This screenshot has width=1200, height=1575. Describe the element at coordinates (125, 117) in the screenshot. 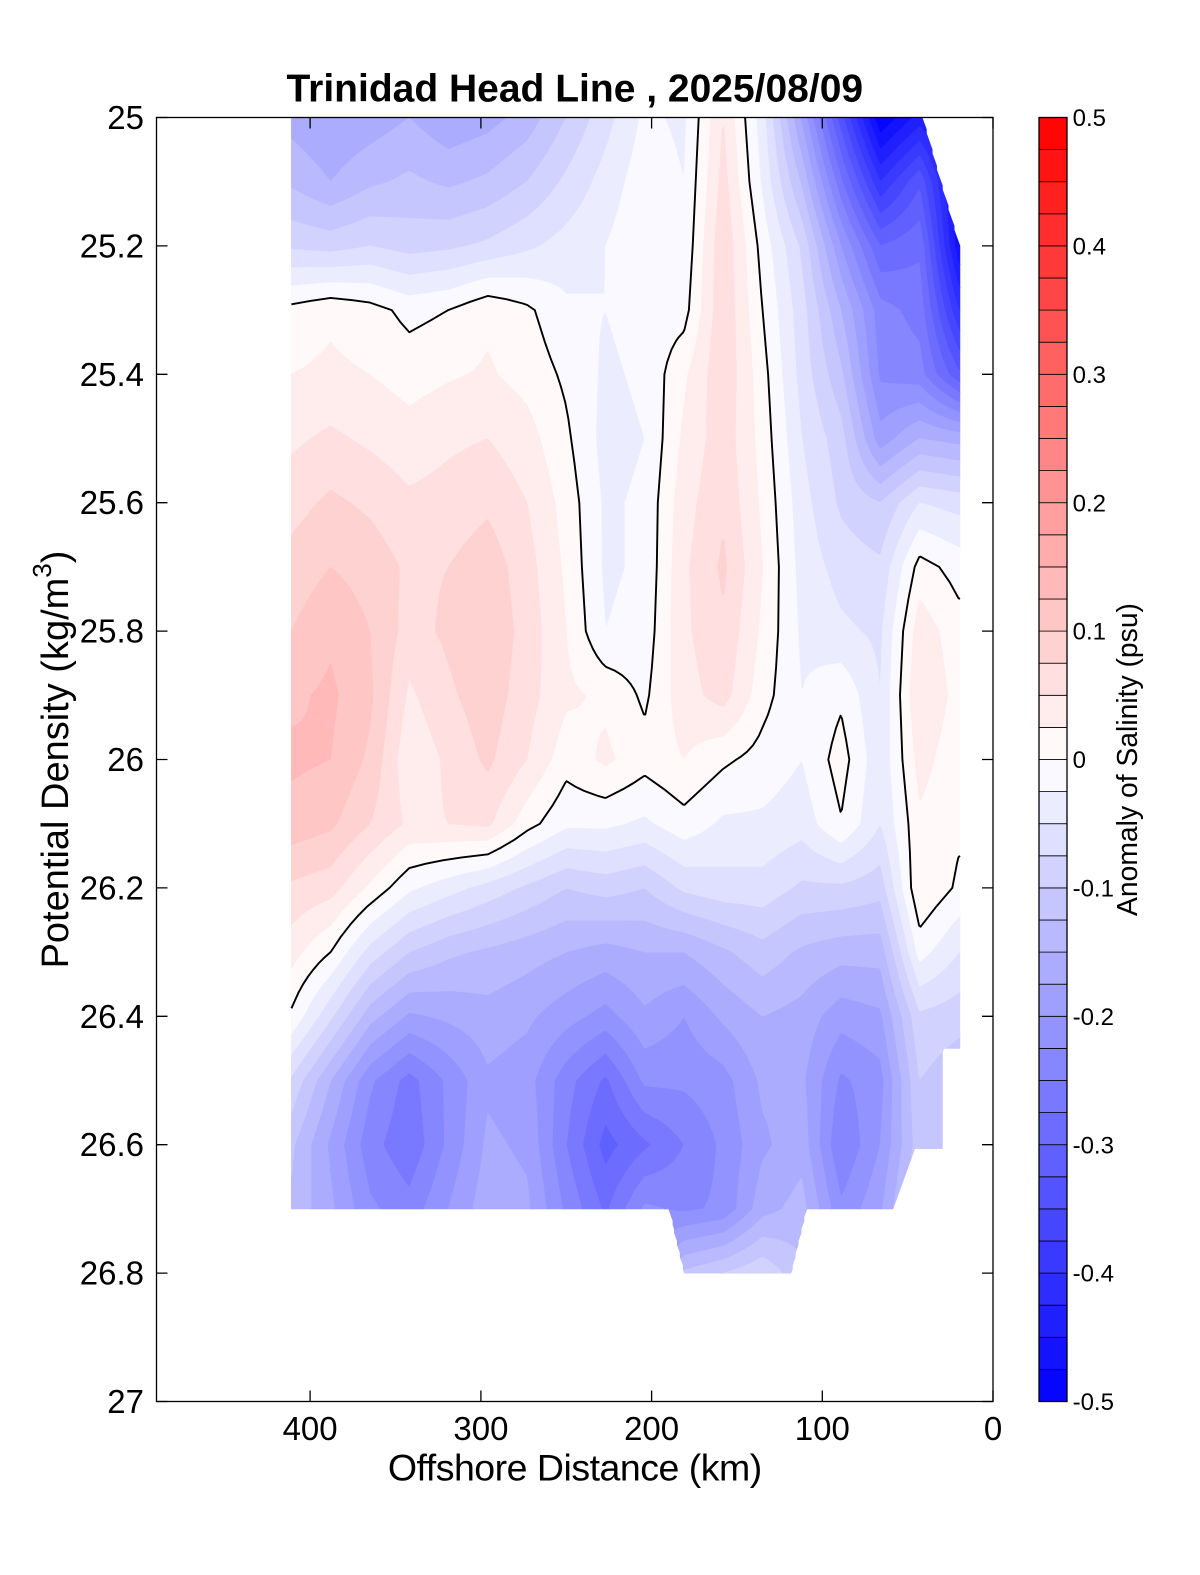

I see `svg-text: 25` at that location.